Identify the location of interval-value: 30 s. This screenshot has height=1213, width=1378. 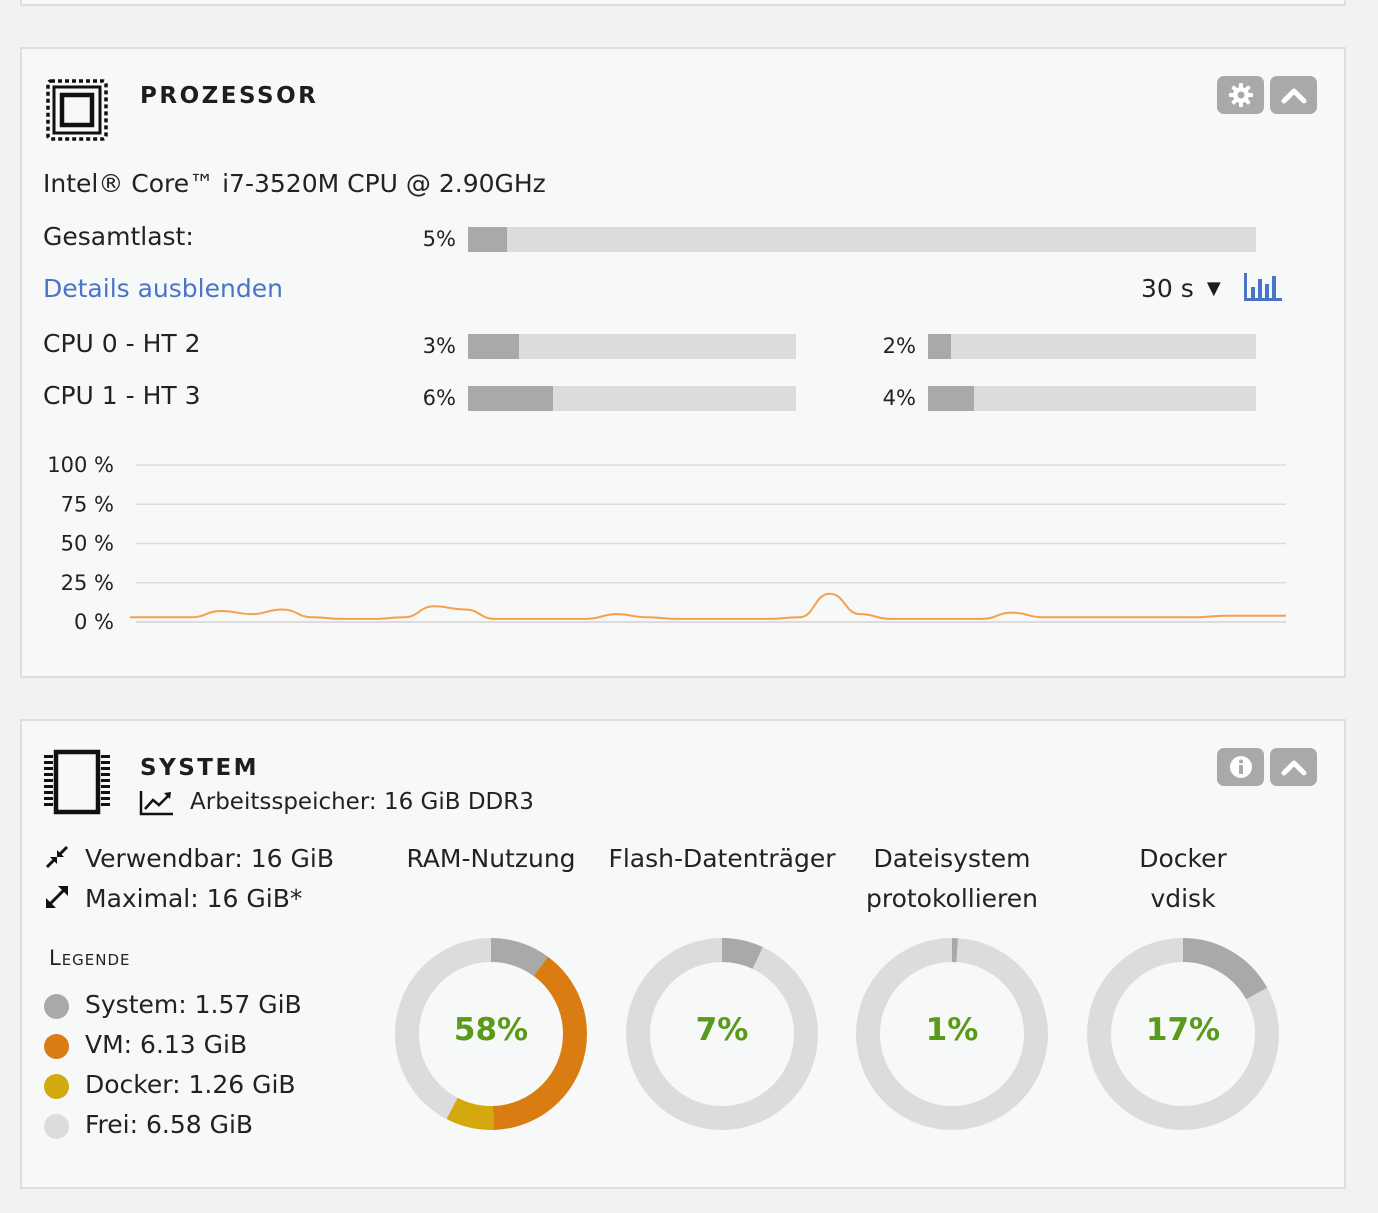
(1167, 288).